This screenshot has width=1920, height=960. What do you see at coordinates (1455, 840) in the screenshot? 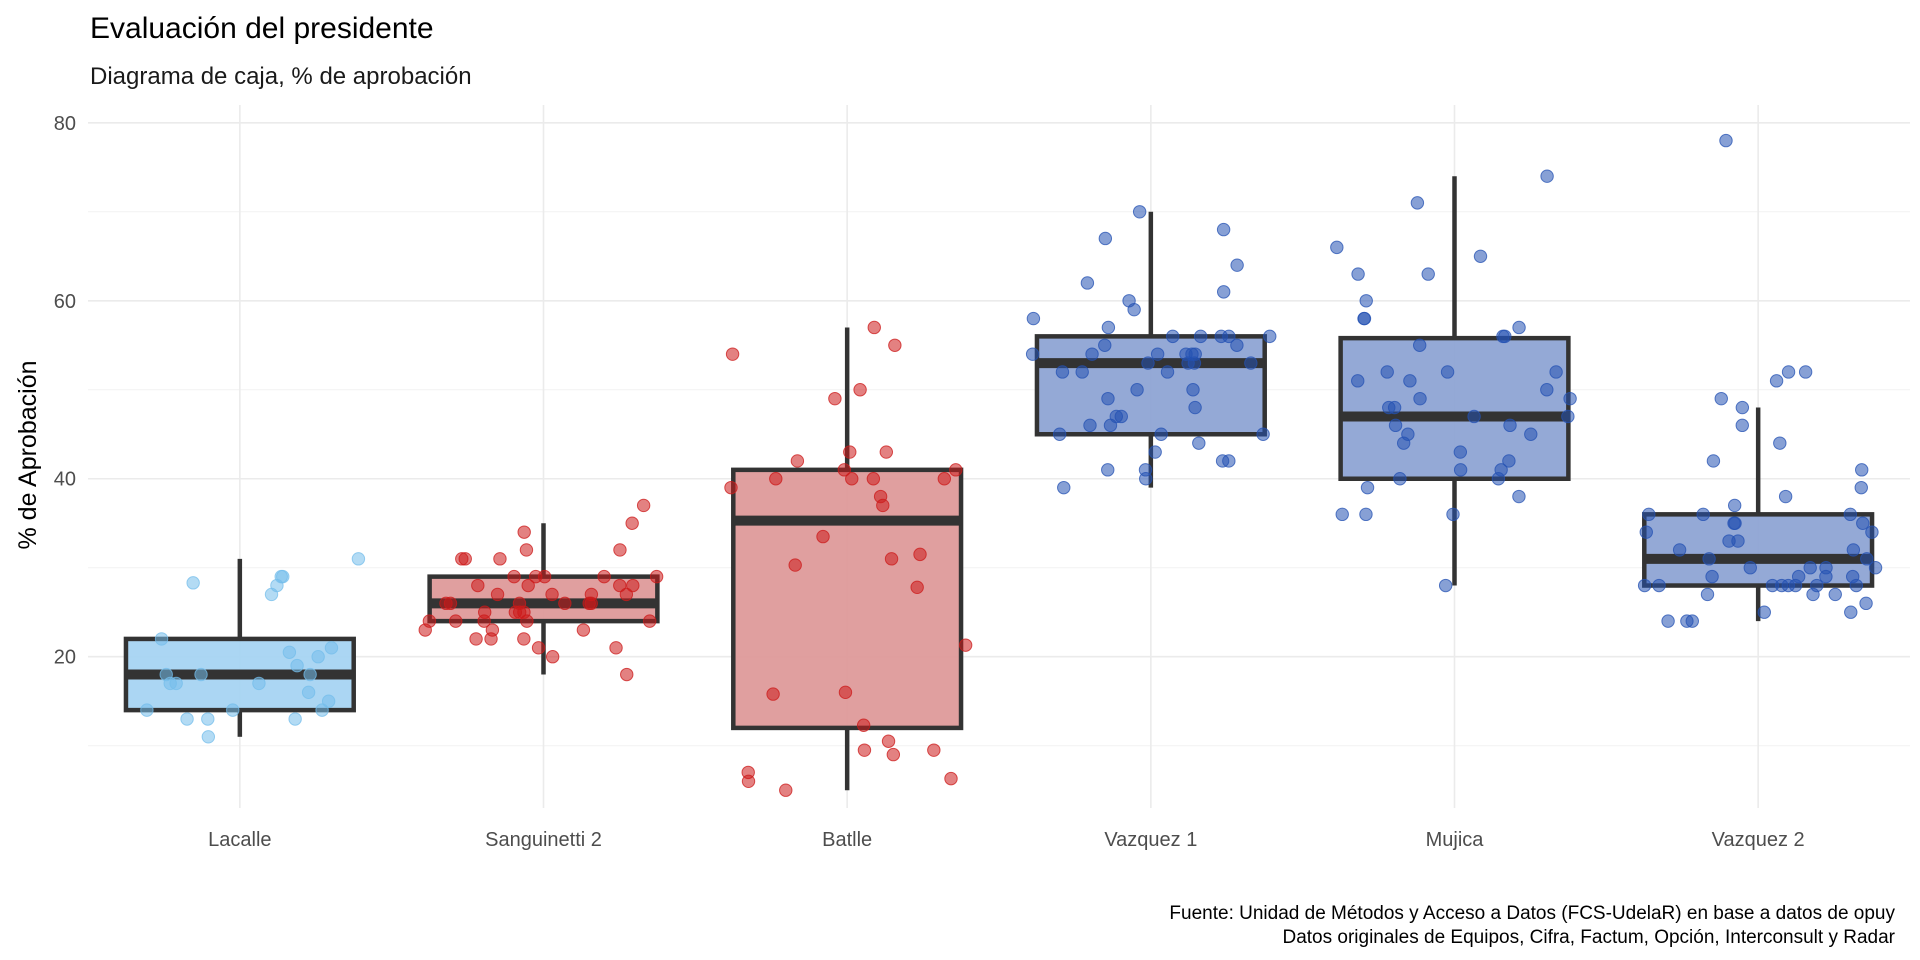
I see `x-tick-label: Mujica` at bounding box center [1455, 840].